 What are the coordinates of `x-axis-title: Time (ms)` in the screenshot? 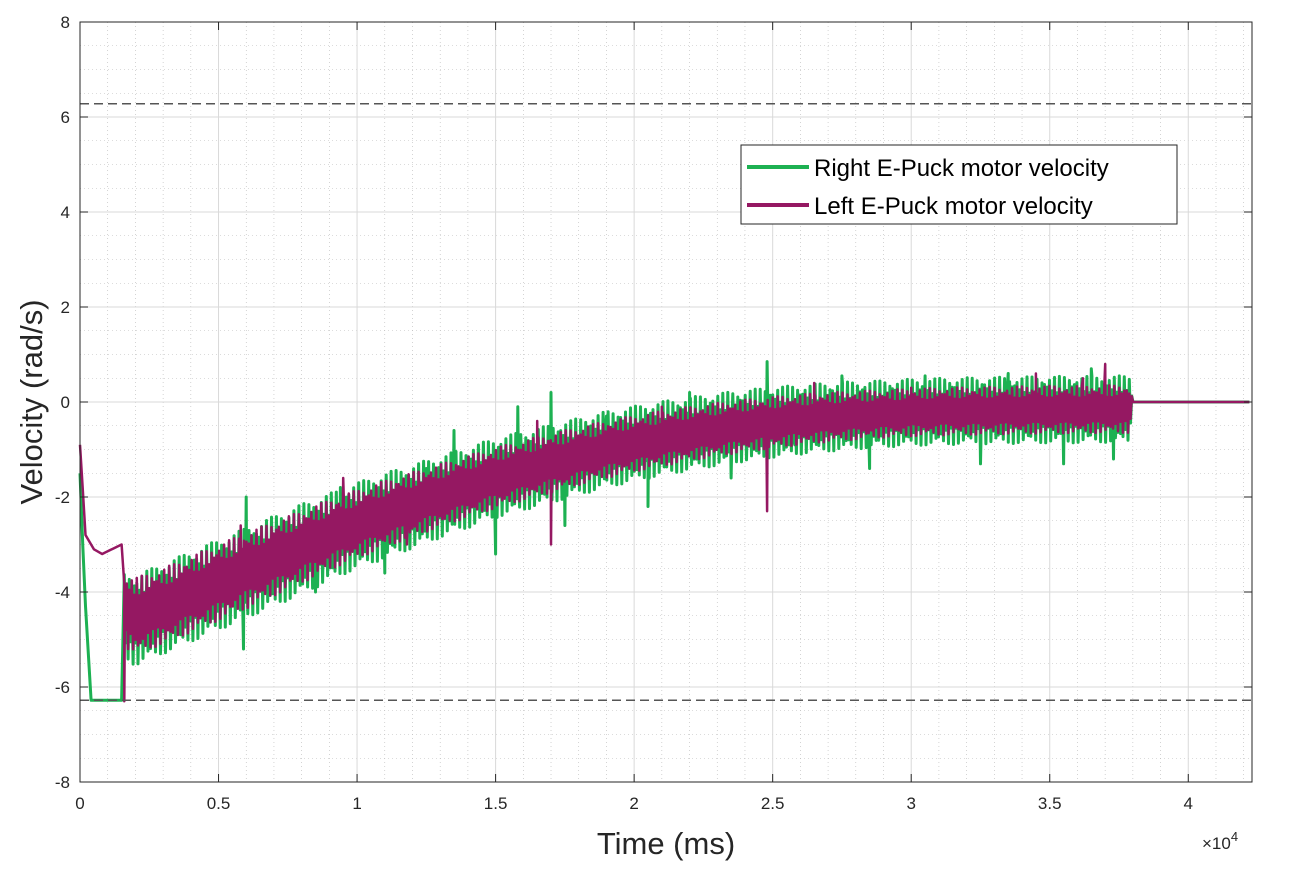 It's located at (666, 843).